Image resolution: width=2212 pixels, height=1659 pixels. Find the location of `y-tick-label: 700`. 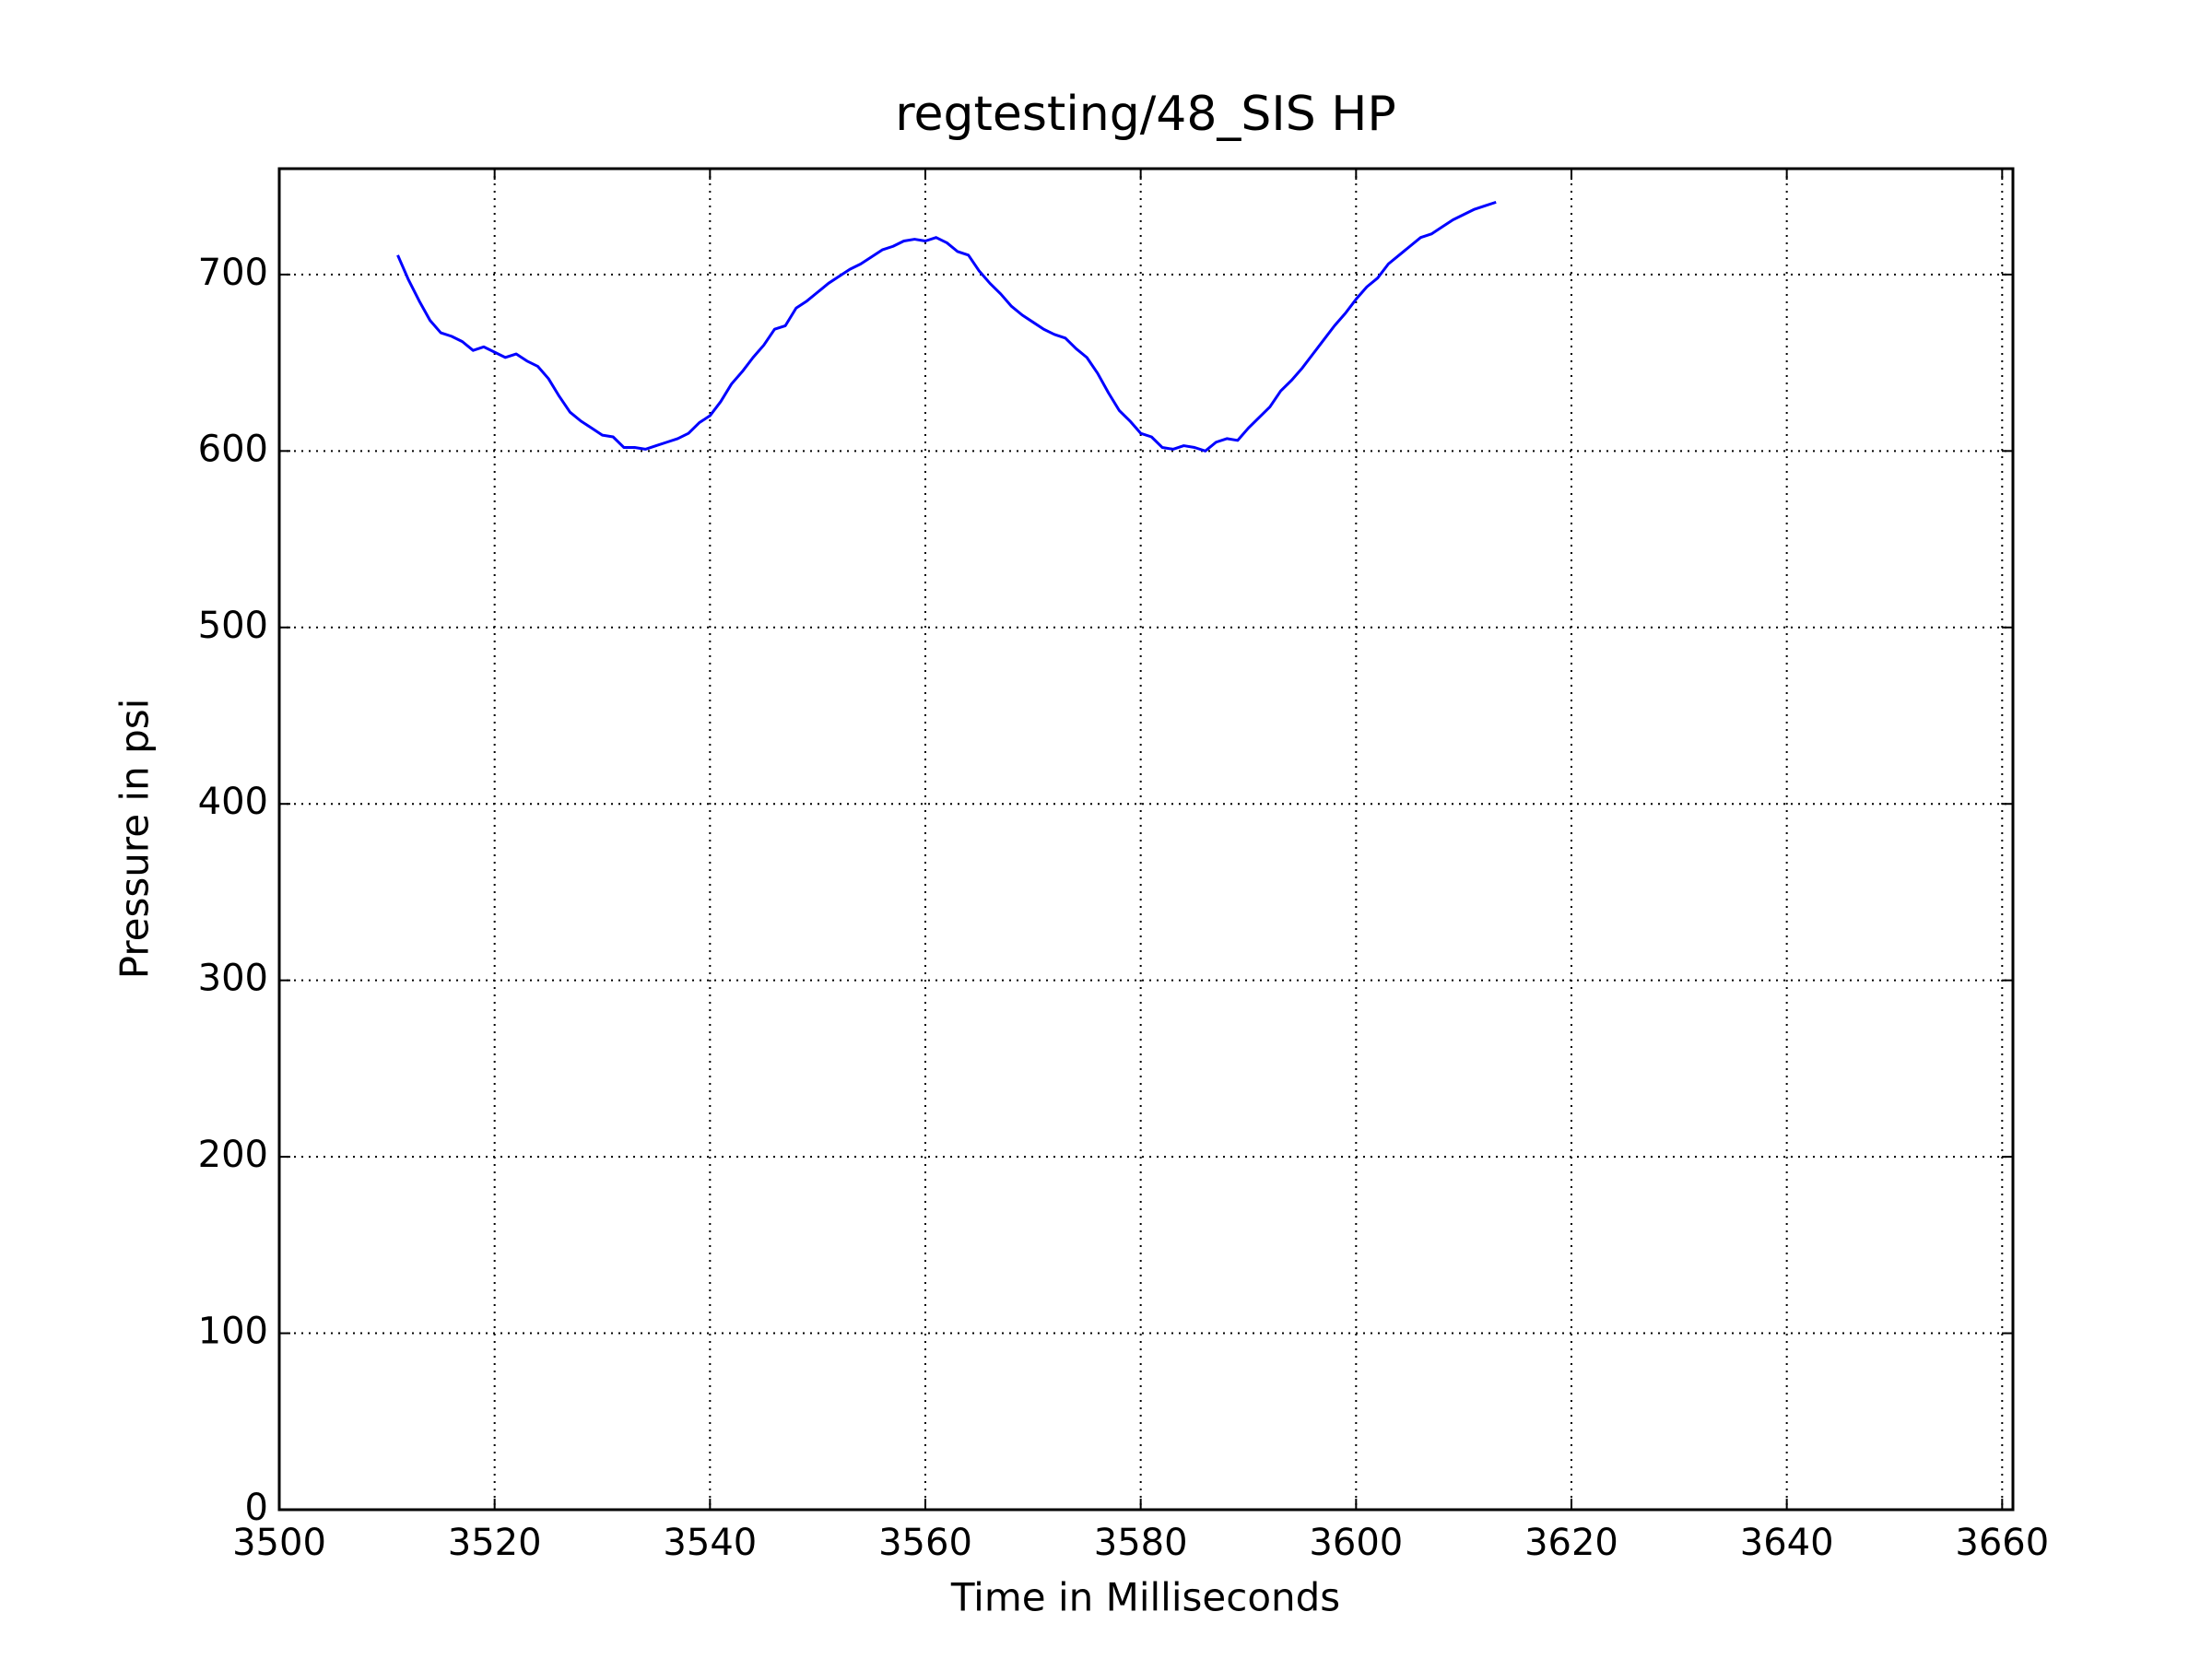

y-tick-label: 700 is located at coordinates (233, 273).